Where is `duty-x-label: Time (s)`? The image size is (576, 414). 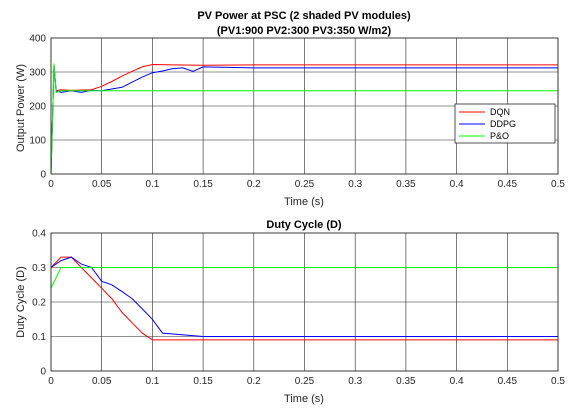 duty-x-label: Time (s) is located at coordinates (304, 399).